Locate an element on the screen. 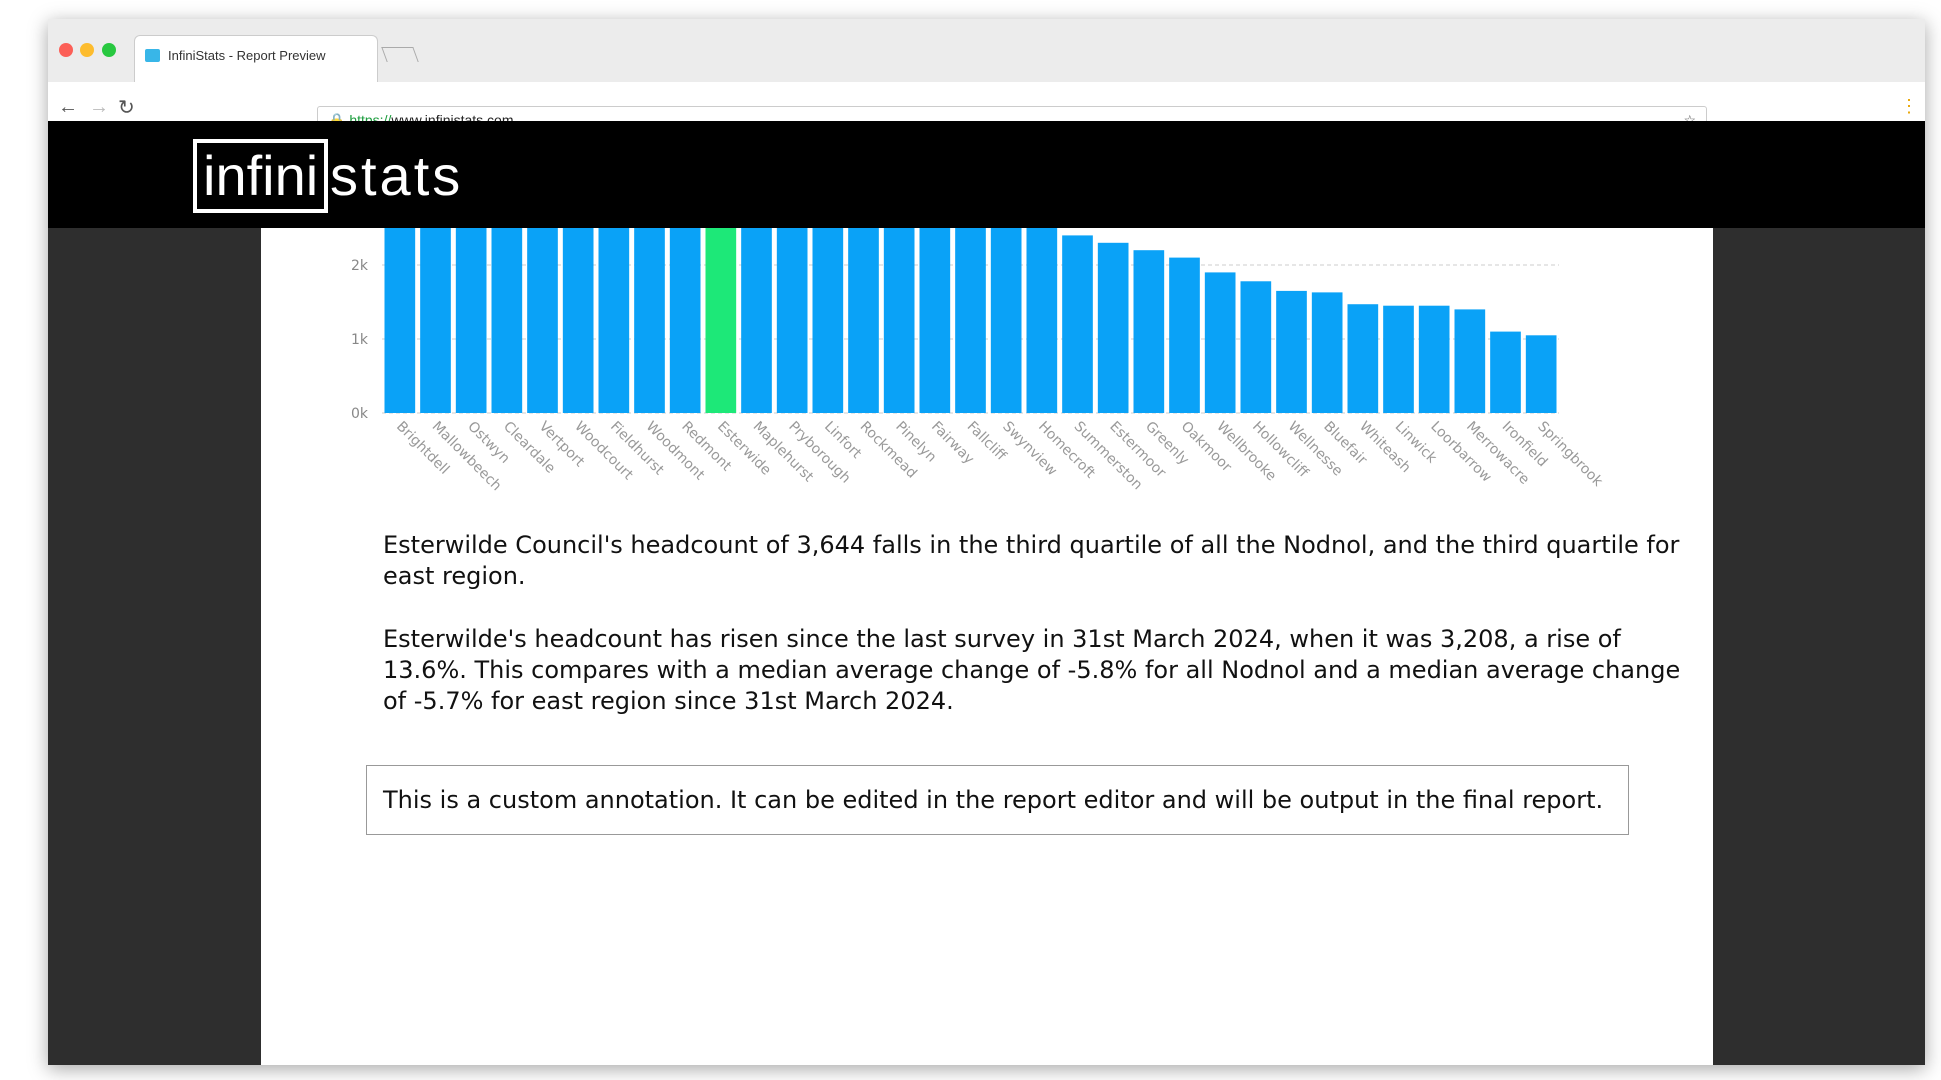 The image size is (1941, 1080). minimize-button is located at coordinates (87, 50).